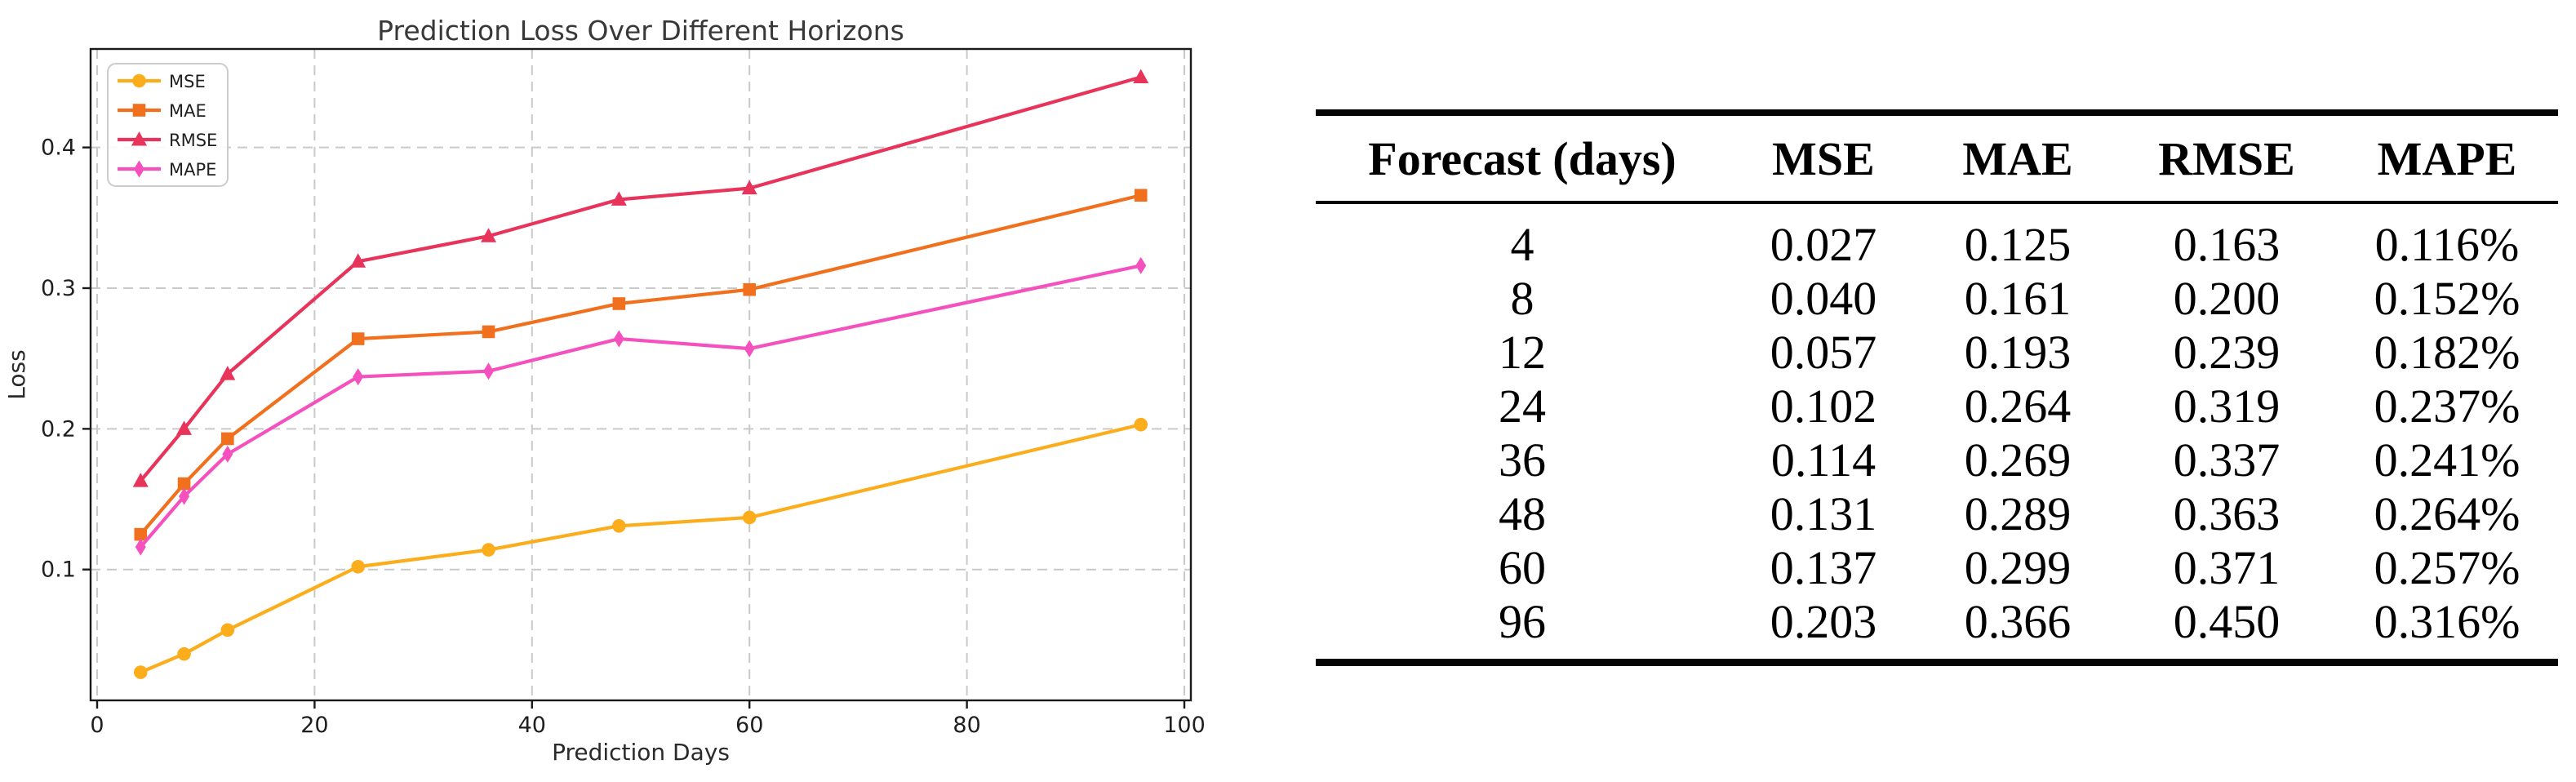  What do you see at coordinates (1937, 663) in the screenshot?
I see `table-bottom-rule` at bounding box center [1937, 663].